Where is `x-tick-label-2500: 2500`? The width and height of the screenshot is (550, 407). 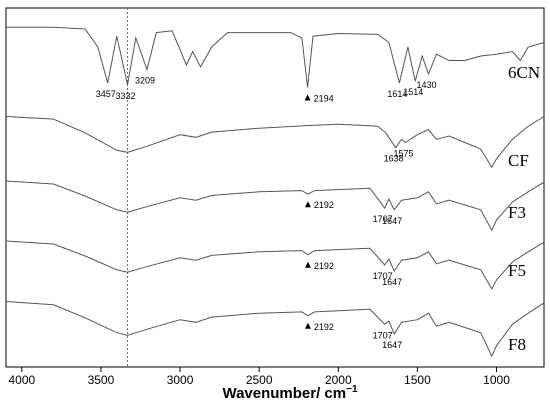 x-tick-label-2500: 2500 is located at coordinates (259, 380).